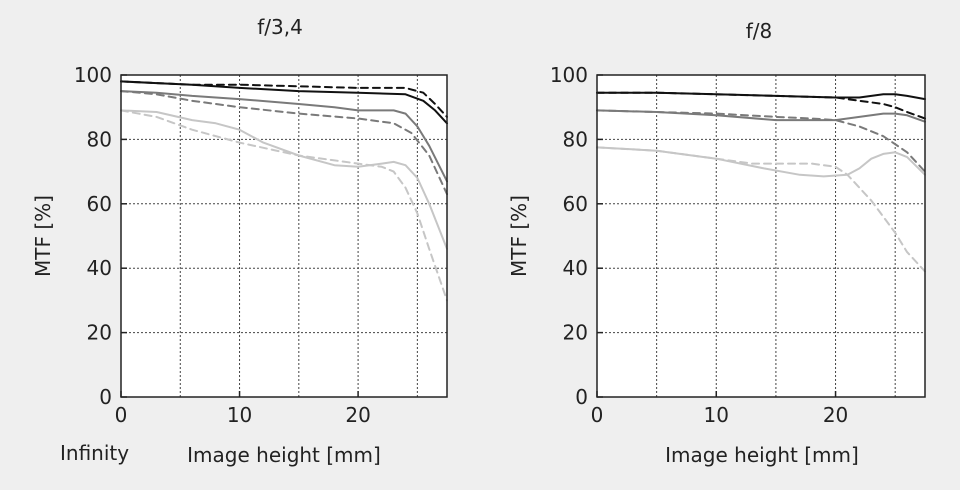 The height and width of the screenshot is (490, 960). Describe the element at coordinates (280, 27) in the screenshot. I see `chart-title: f/3,4` at that location.